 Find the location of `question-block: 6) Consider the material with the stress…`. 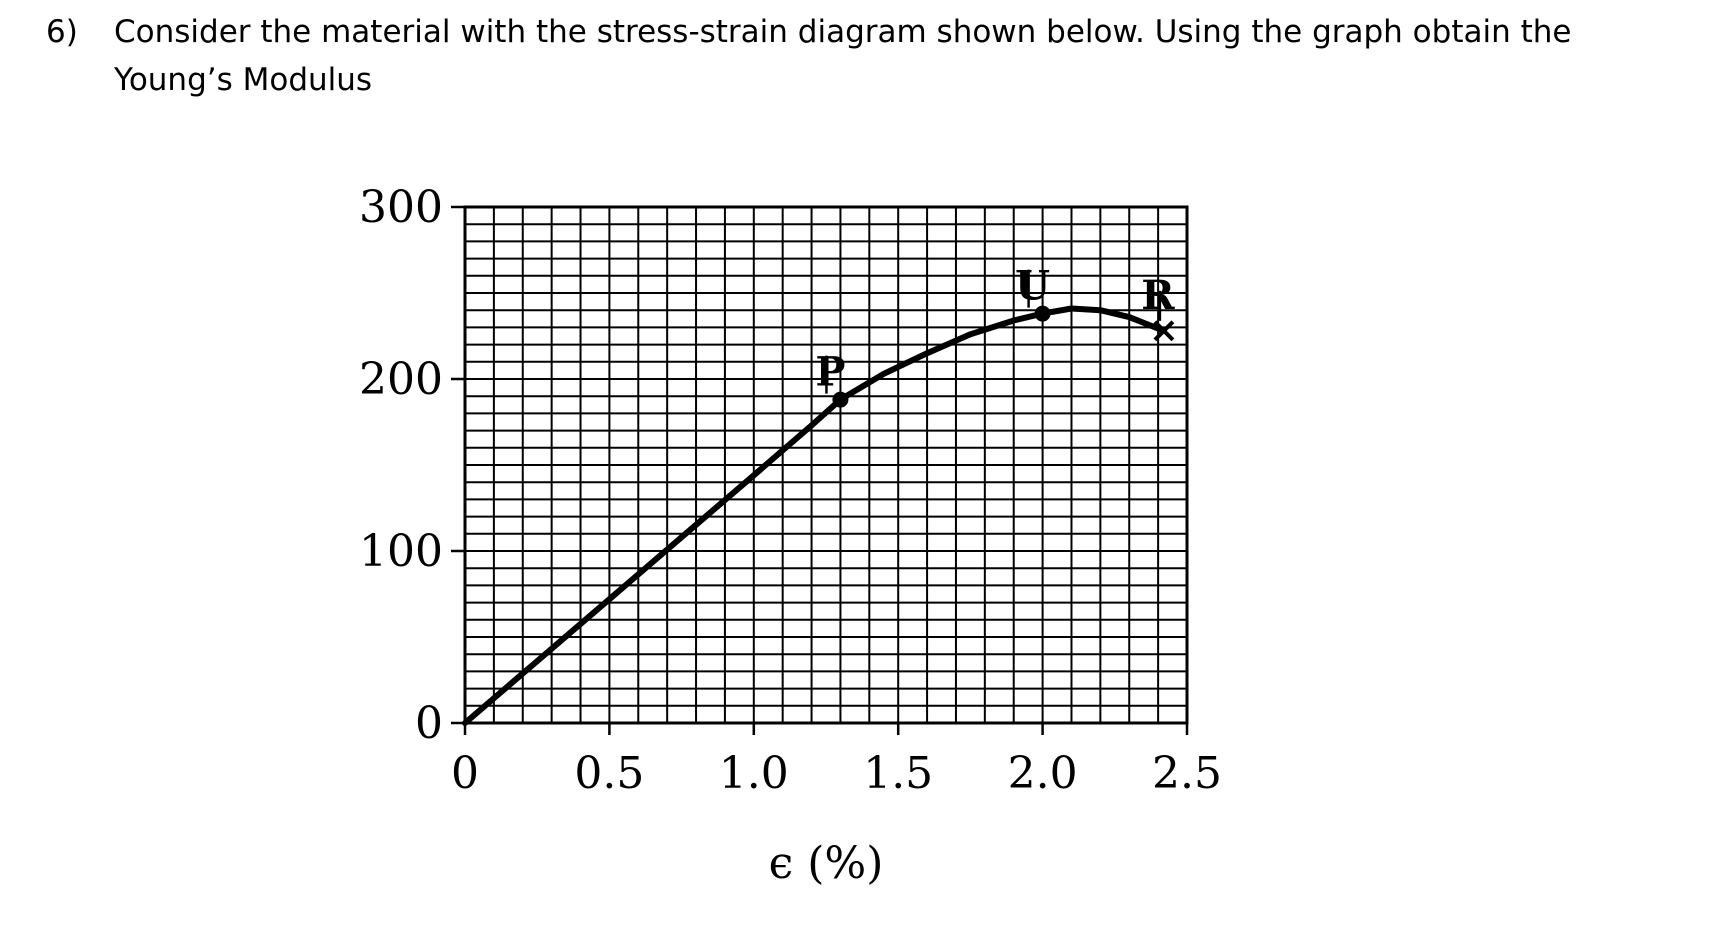

question-block: 6) Consider the material with the stress… is located at coordinates (871, 56).